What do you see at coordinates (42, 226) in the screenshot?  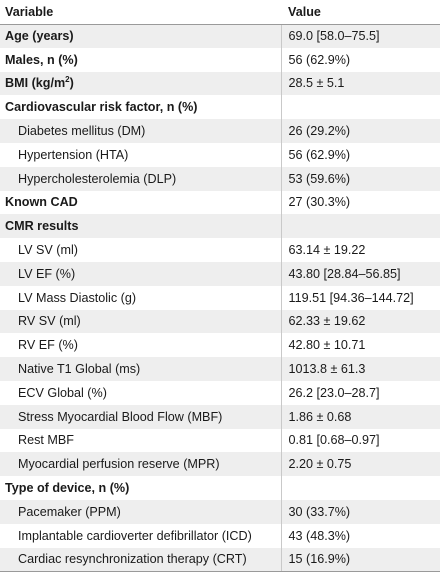 I see `row-label-text: CMR results` at bounding box center [42, 226].